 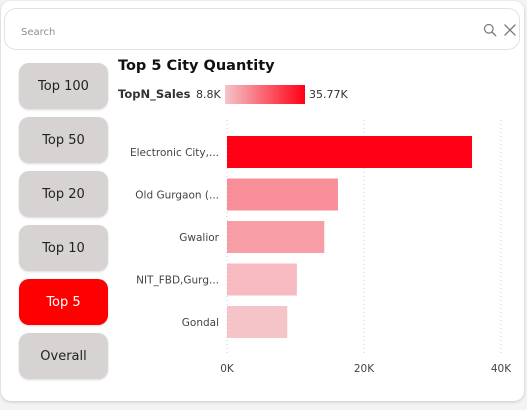 What do you see at coordinates (501, 369) in the screenshot?
I see `x-tick-label: 40K` at bounding box center [501, 369].